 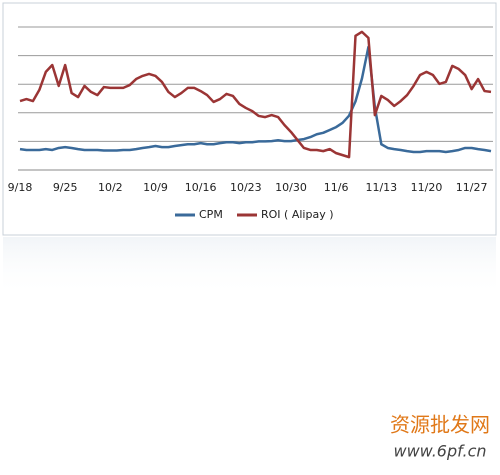 I want to click on x-tick-label: 10/16, so click(x=201, y=187).